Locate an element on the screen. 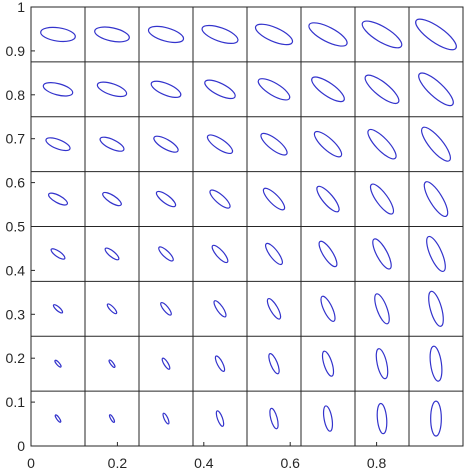  y-tick-label: 0.6 is located at coordinates (16, 183).